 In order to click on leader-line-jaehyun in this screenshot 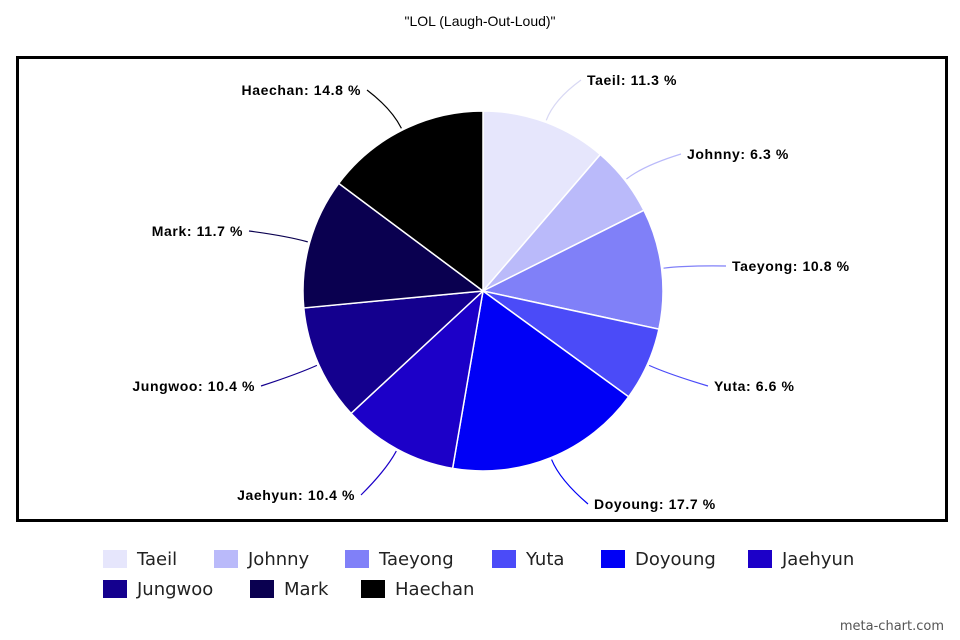, I will do `click(378, 473)`.